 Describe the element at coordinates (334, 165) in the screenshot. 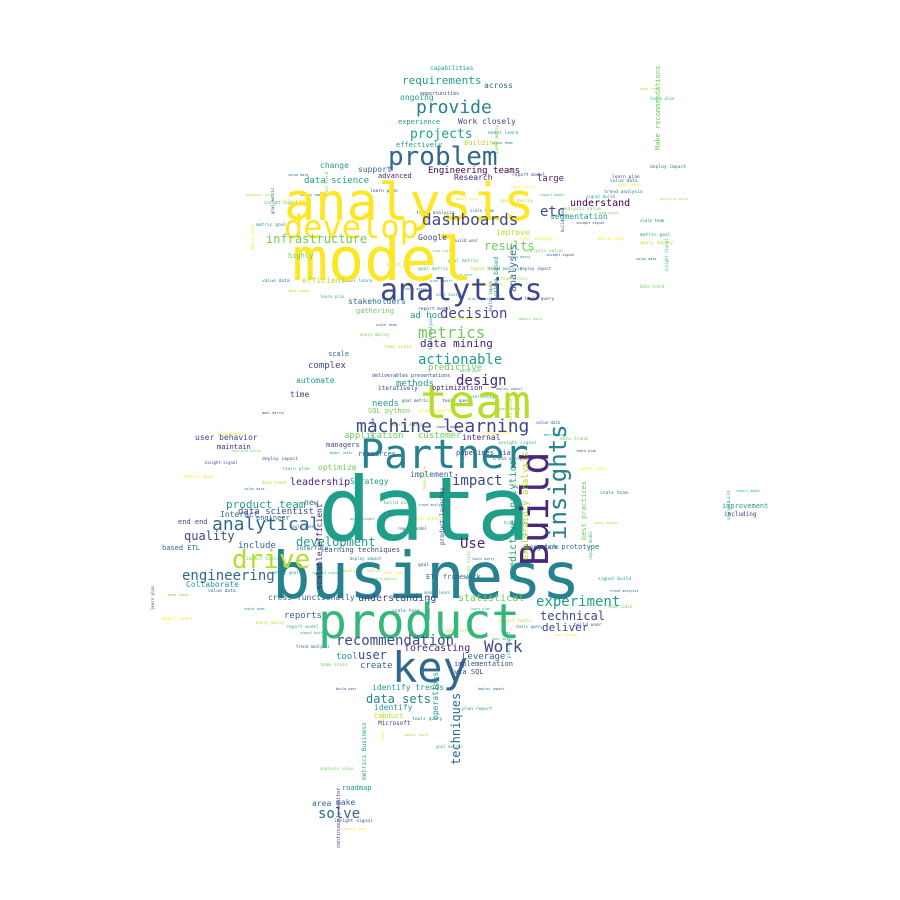

I see `cloud-word: change` at that location.